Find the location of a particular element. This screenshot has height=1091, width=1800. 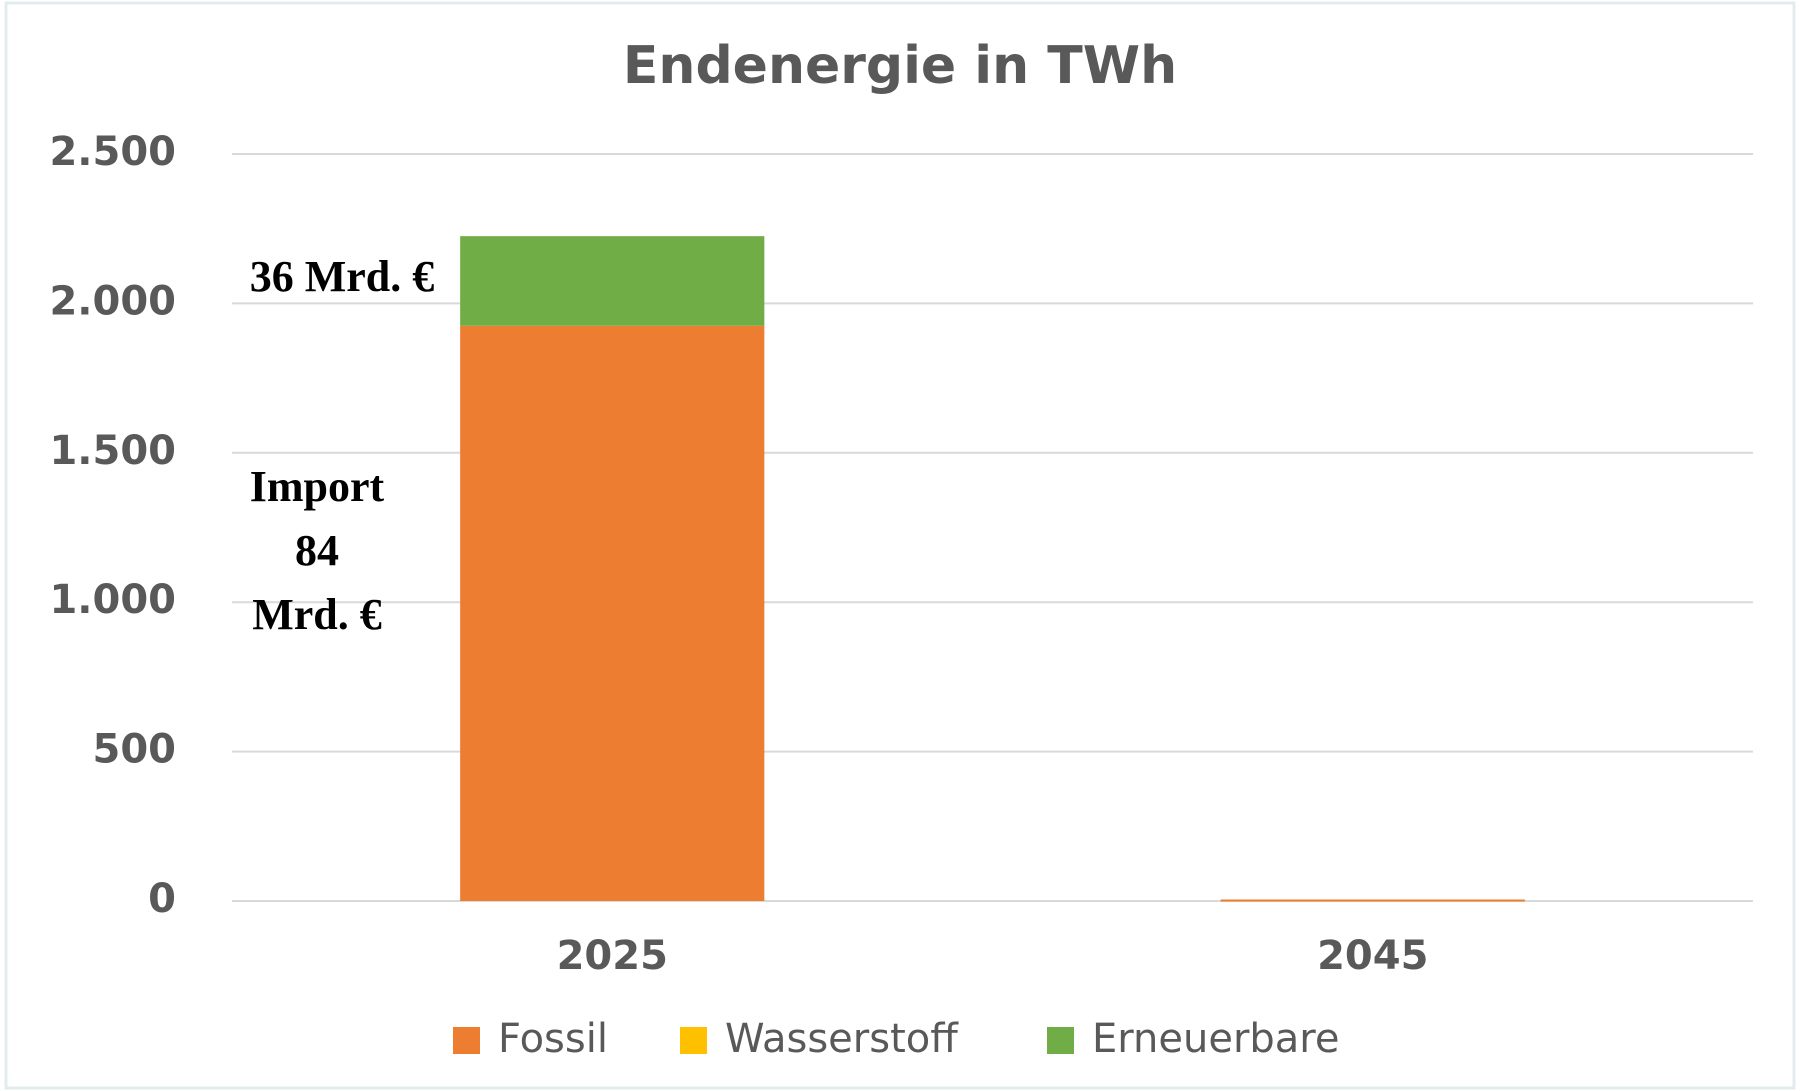

chart-title: Endenergie in TWh is located at coordinates (900, 66).